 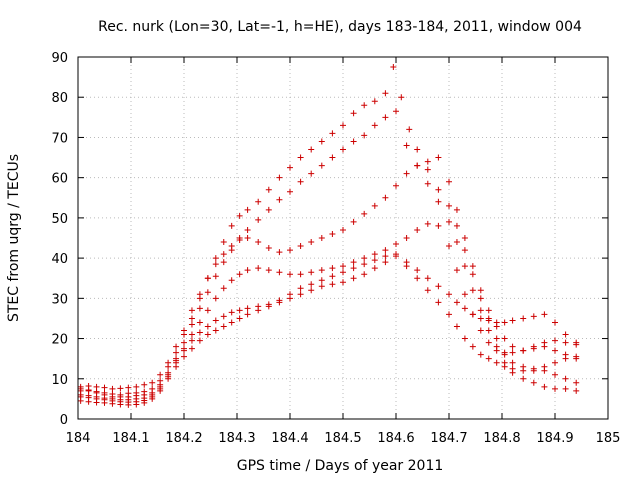 I want to click on x-tick-label: 184.1, so click(x=130, y=438).